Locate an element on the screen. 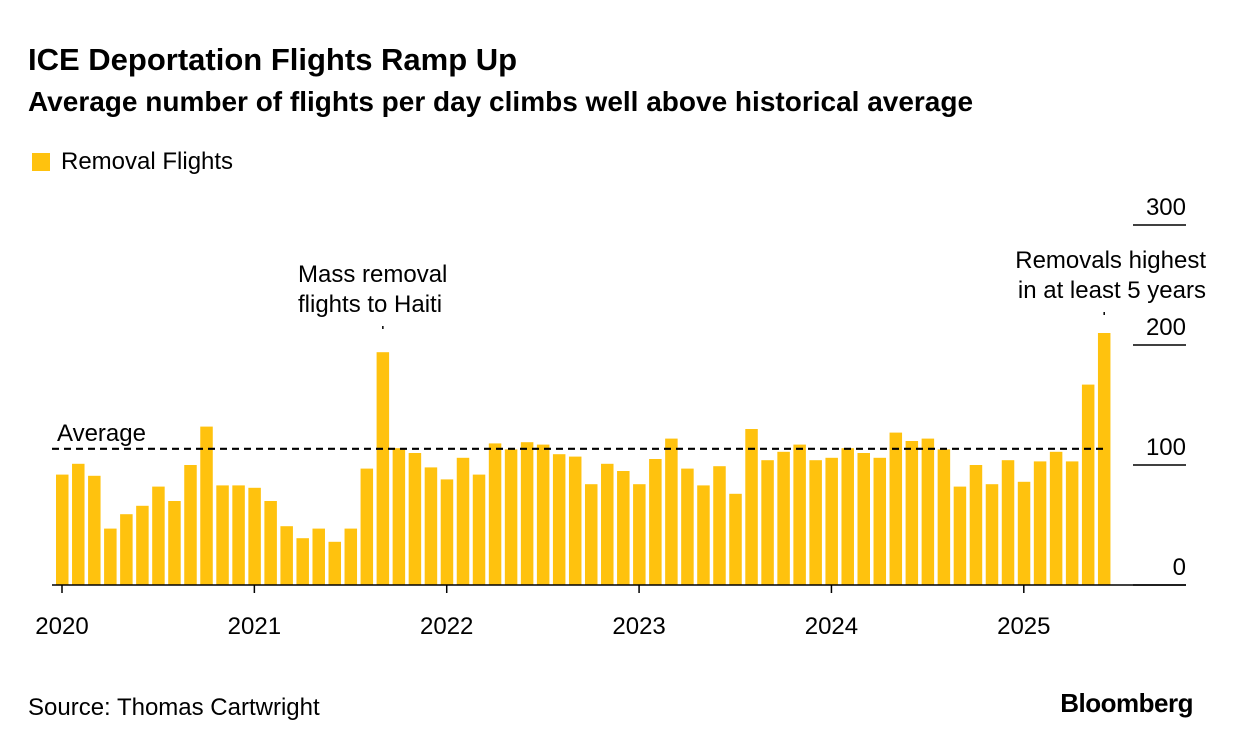  annotation-text: in at least 5 years is located at coordinates (1112, 290).